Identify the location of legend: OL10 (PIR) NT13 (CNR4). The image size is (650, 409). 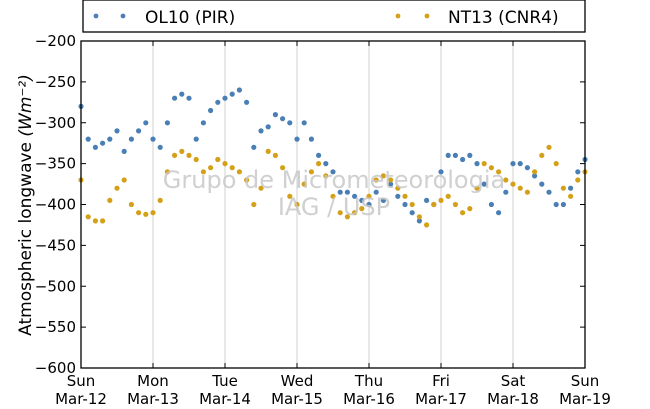
(334, 16).